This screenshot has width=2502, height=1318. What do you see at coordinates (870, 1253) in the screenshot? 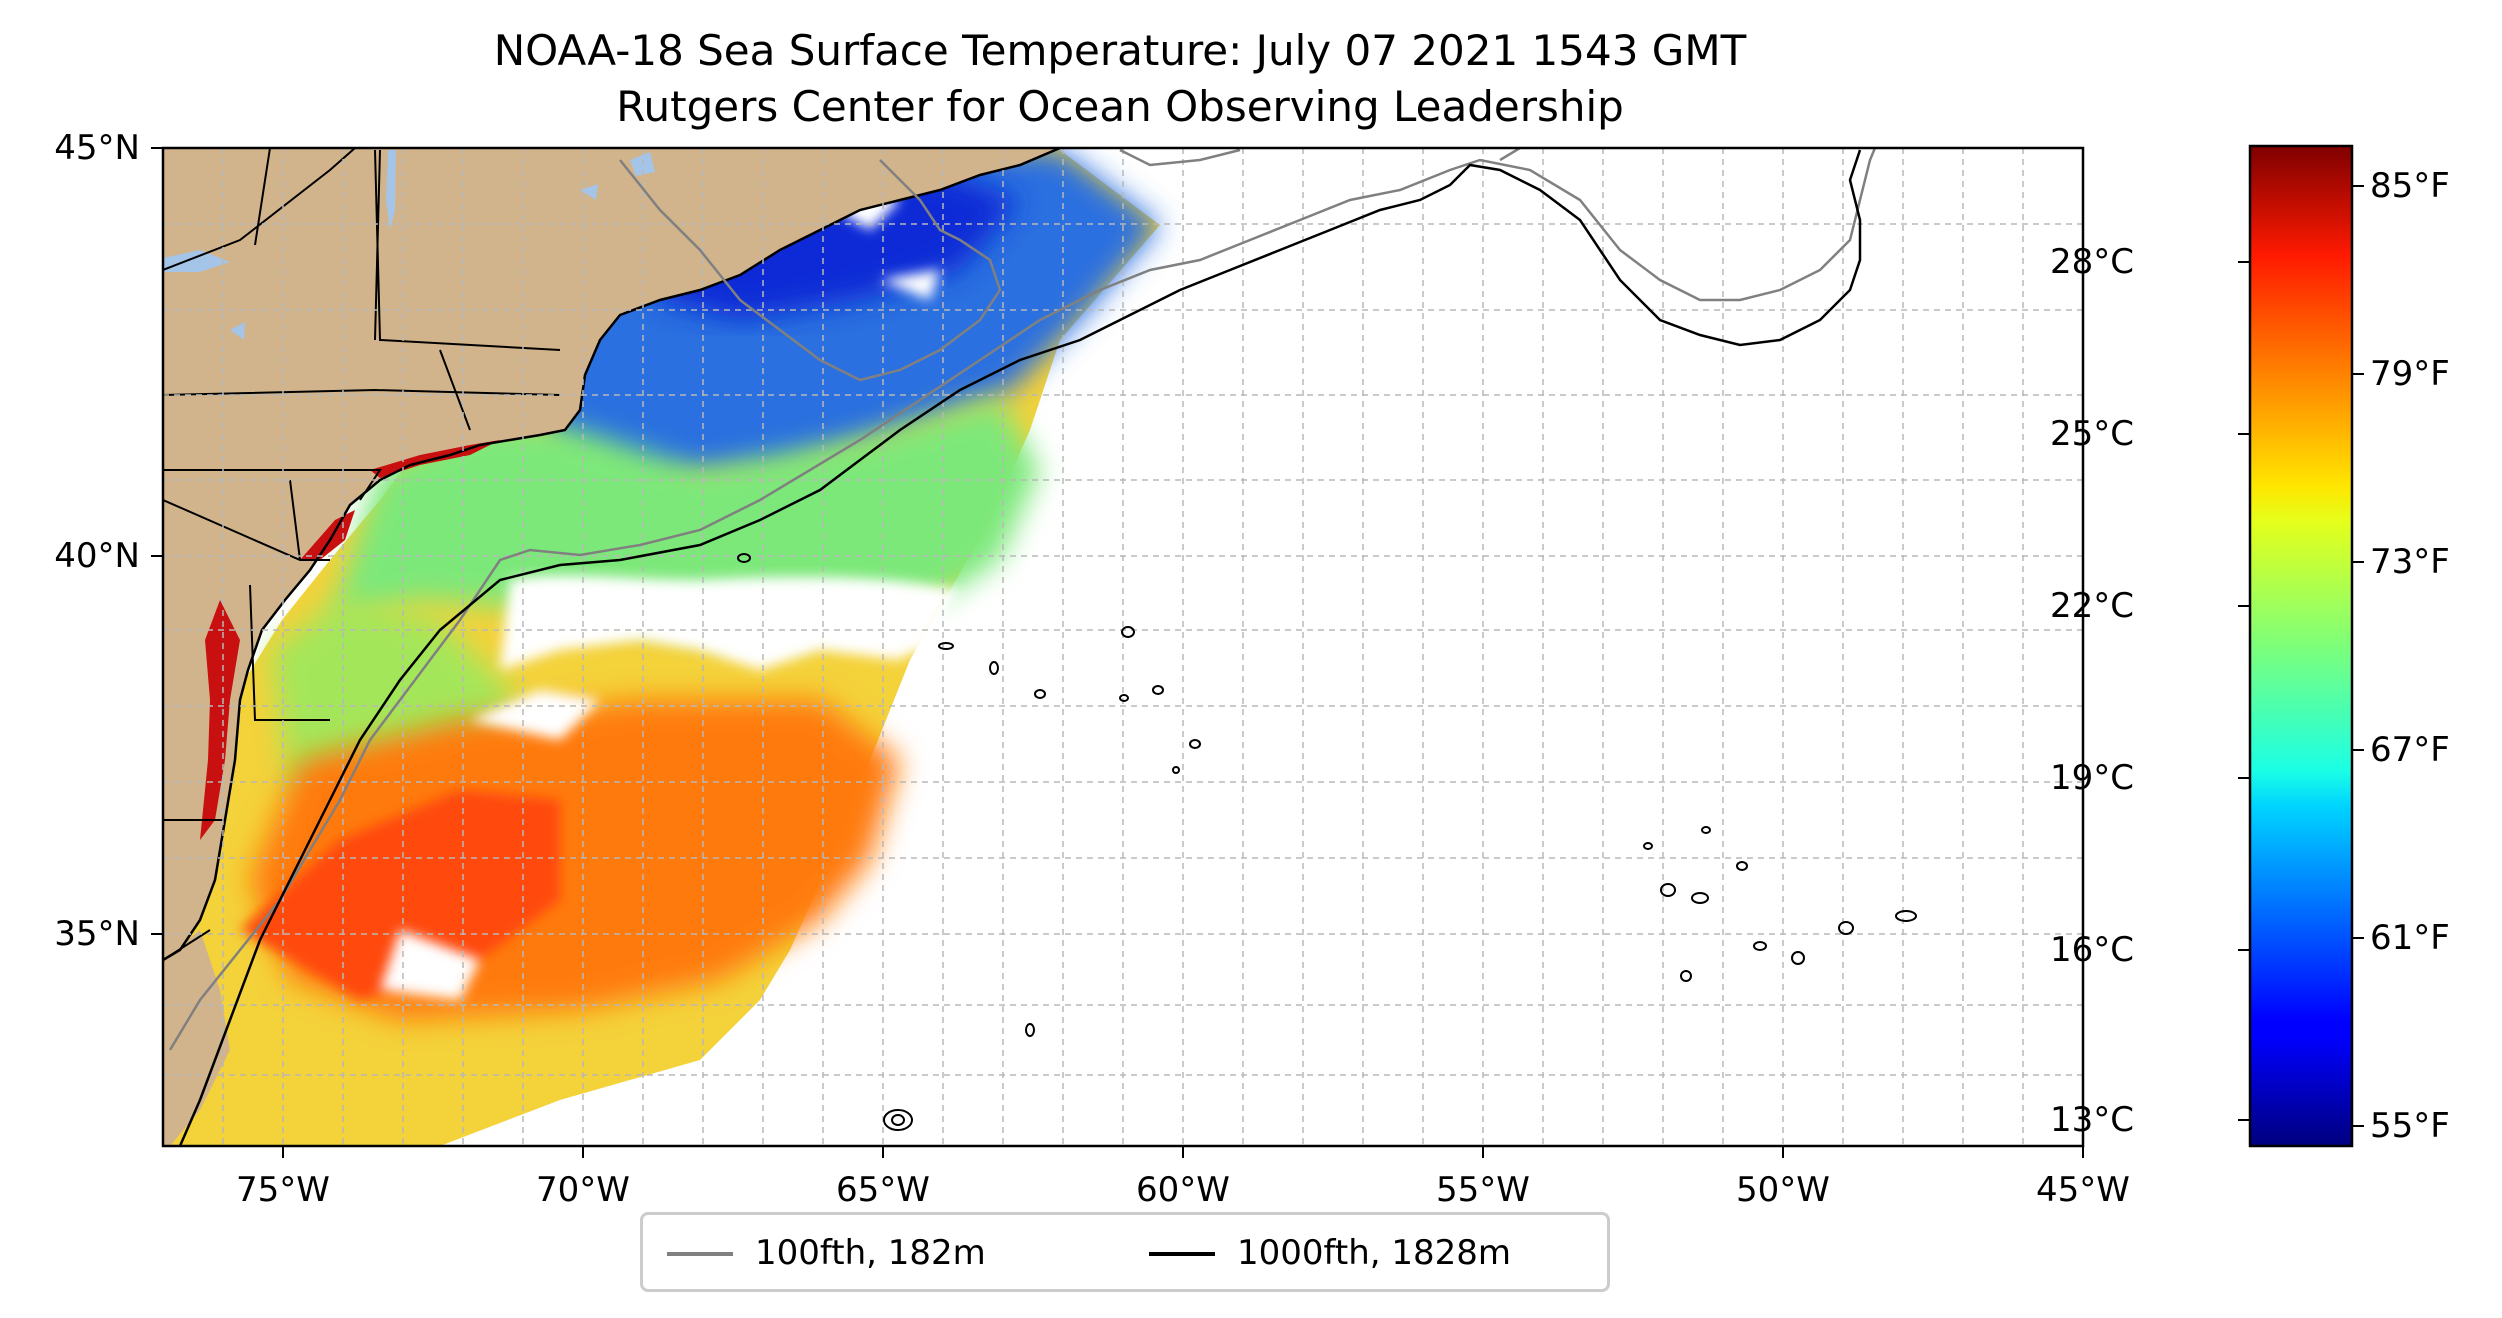
I see `legend-label-100fth: 100fth, 182m` at bounding box center [870, 1253].